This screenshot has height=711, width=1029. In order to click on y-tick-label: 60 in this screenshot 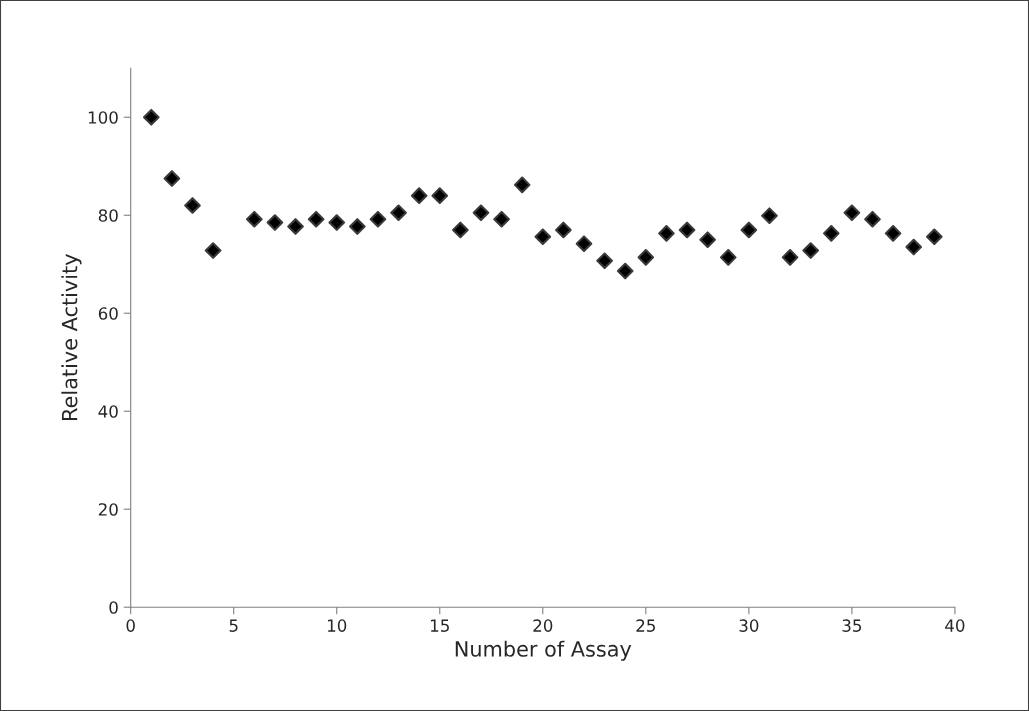, I will do `click(108, 313)`.